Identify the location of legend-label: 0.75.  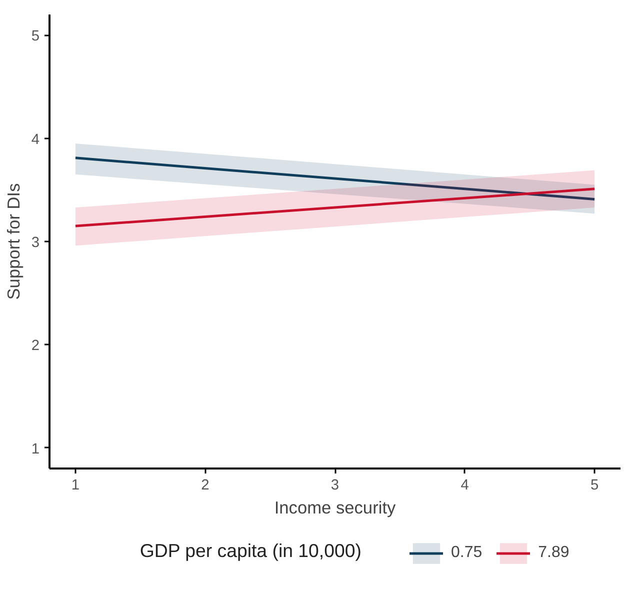
(466, 553).